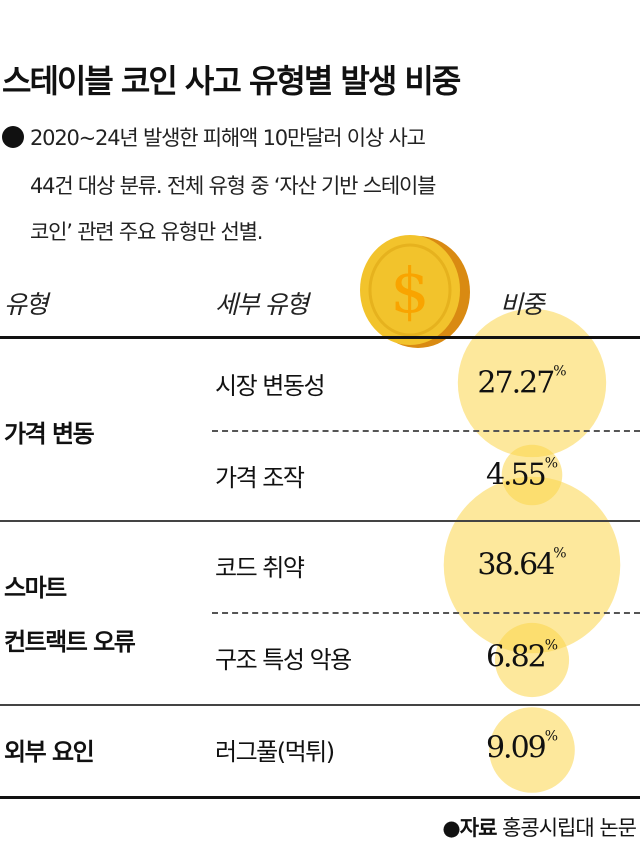  What do you see at coordinates (49, 752) in the screenshot?
I see `category-label: 외부 요인` at bounding box center [49, 752].